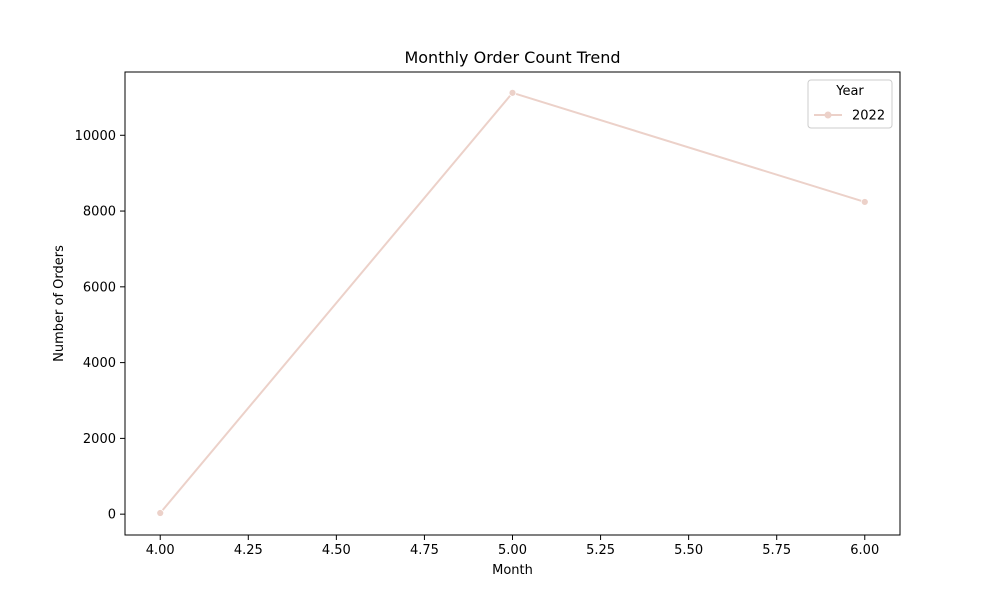 The width and height of the screenshot is (1000, 600). Describe the element at coordinates (850, 104) in the screenshot. I see `legend: Year 2022` at that location.